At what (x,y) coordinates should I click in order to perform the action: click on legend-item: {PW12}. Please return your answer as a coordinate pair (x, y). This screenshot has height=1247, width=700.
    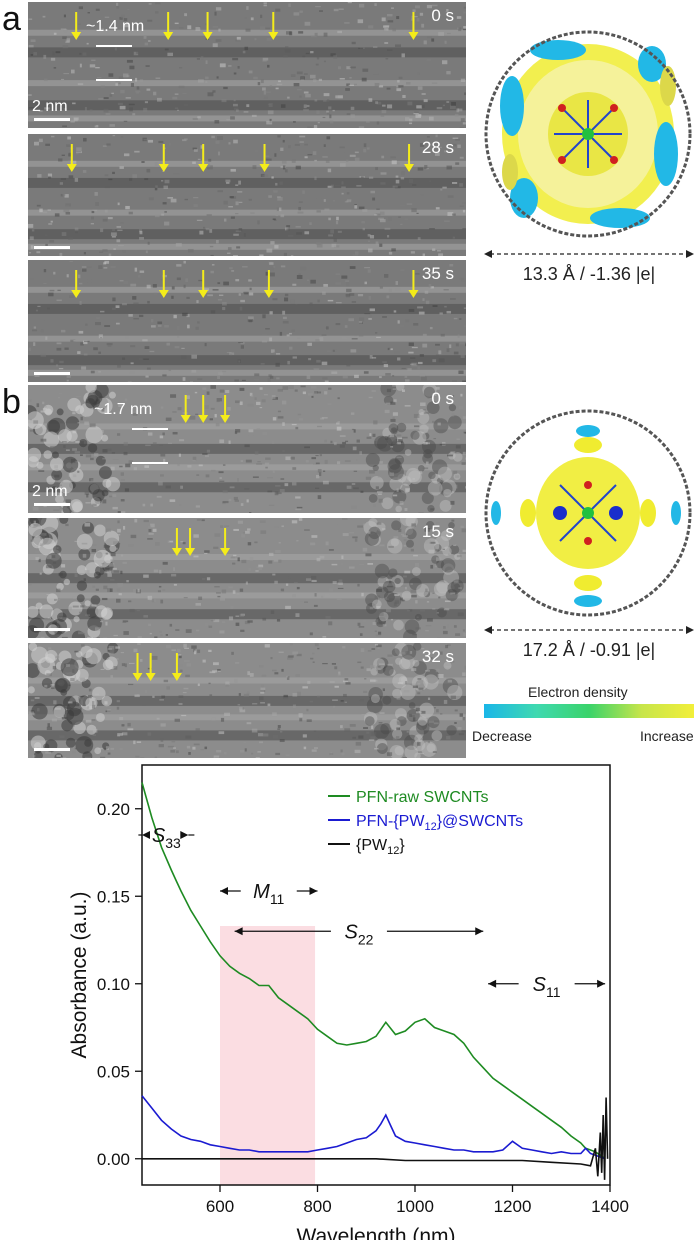
    Looking at the image, I should click on (366, 847).